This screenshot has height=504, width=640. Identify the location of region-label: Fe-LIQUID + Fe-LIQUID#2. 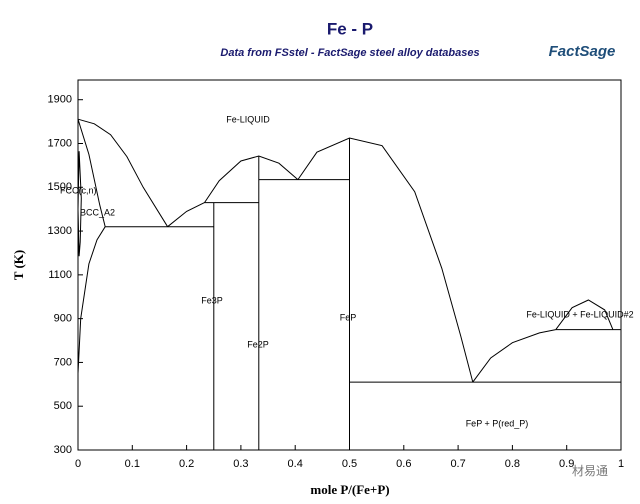
(579, 314).